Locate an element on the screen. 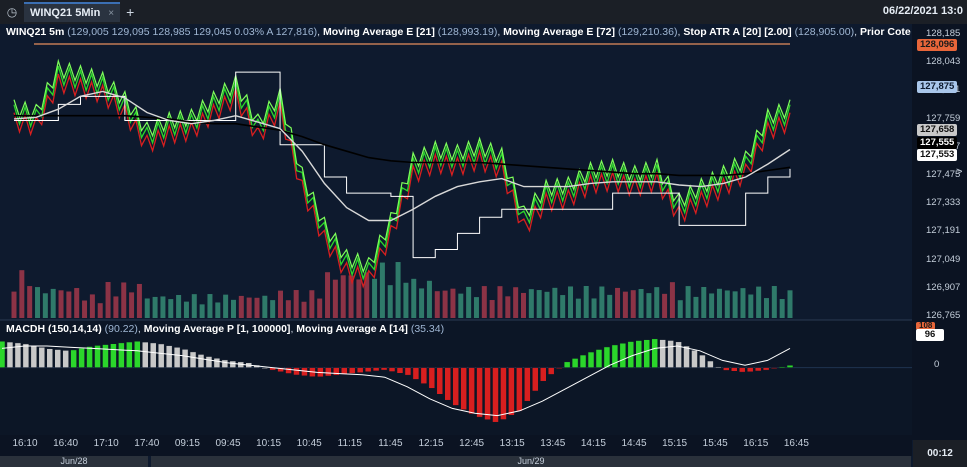  x-tick-label: 16:40 is located at coordinates (66, 443).